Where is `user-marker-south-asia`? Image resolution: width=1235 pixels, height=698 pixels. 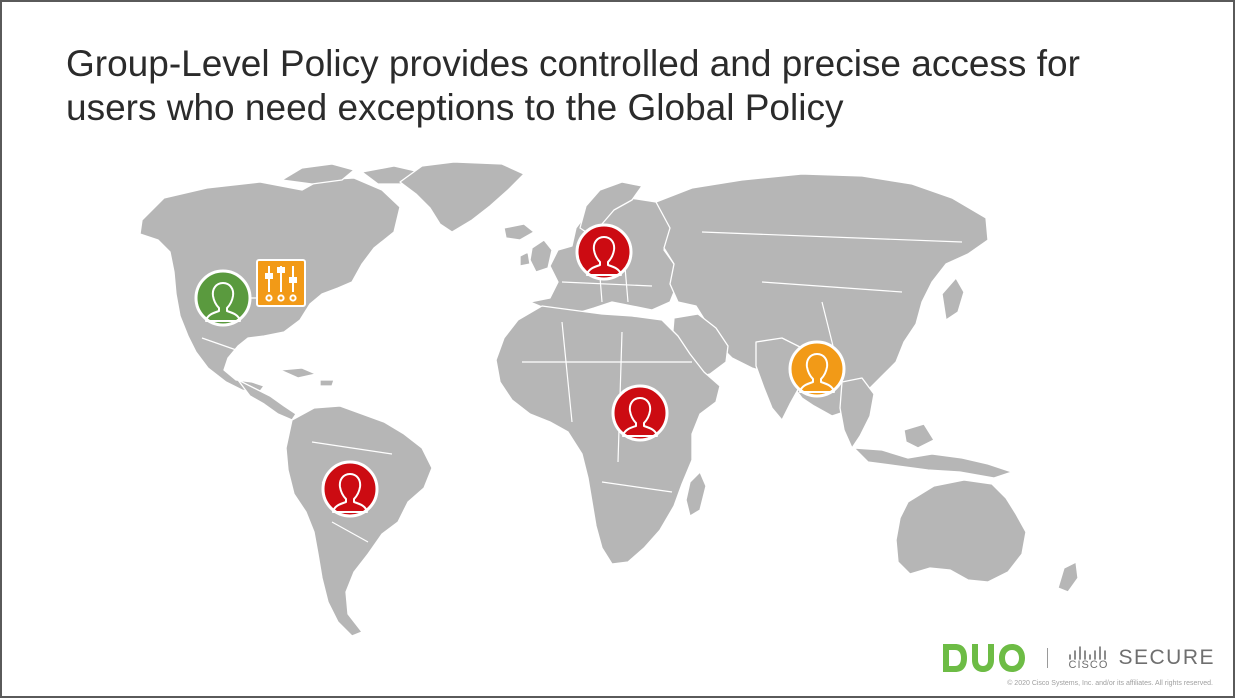
user-marker-south-asia is located at coordinates (817, 369).